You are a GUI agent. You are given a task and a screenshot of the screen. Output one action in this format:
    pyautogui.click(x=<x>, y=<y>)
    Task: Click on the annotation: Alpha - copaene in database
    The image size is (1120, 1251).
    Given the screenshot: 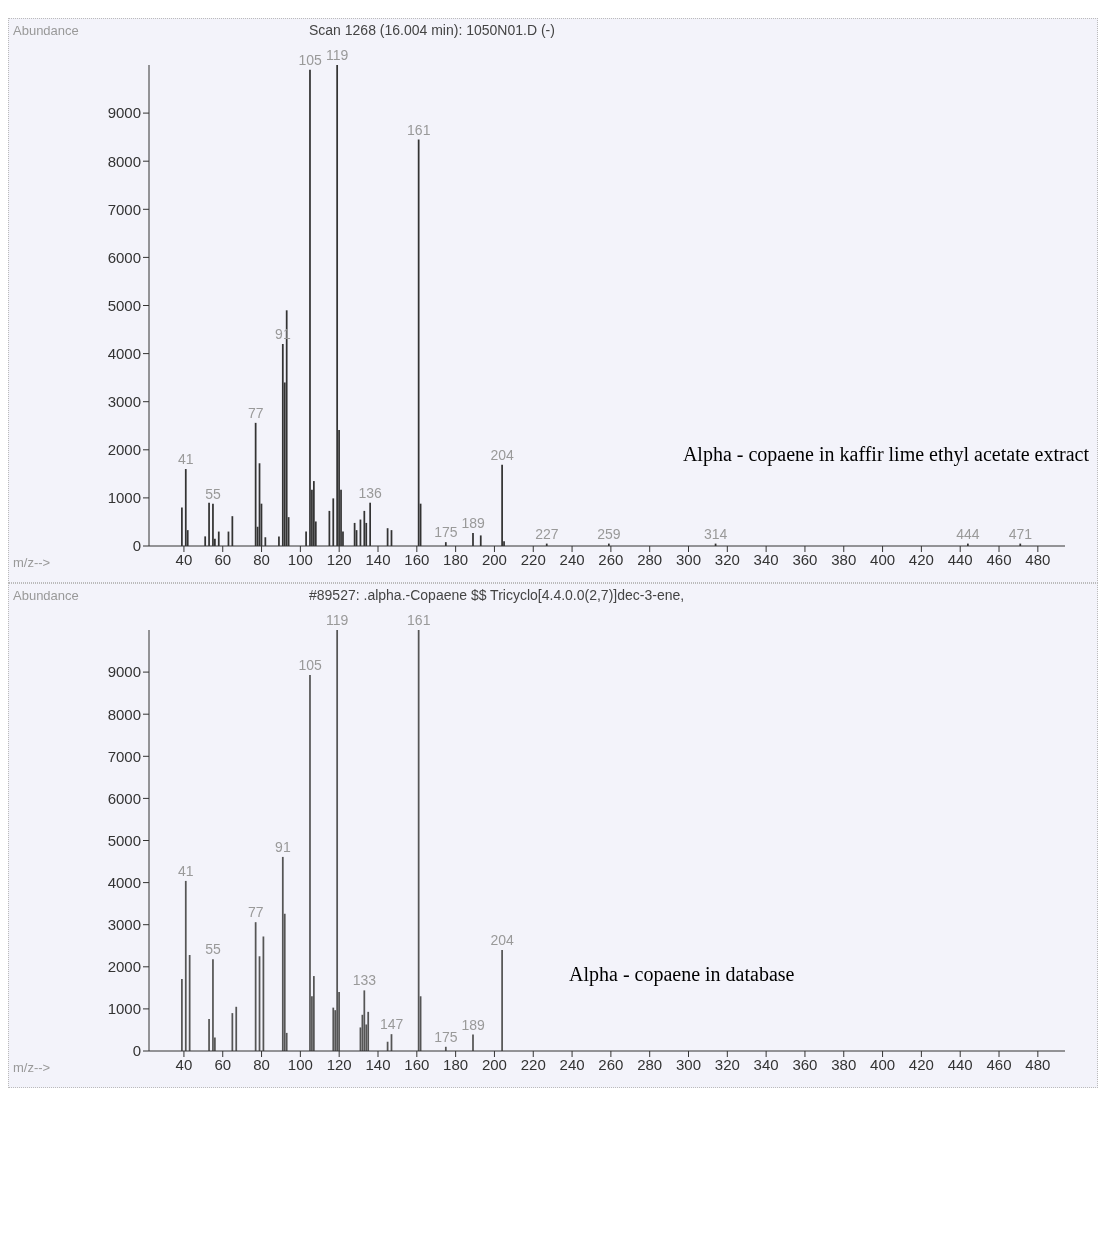 What is the action you would take?
    pyautogui.click(x=682, y=974)
    